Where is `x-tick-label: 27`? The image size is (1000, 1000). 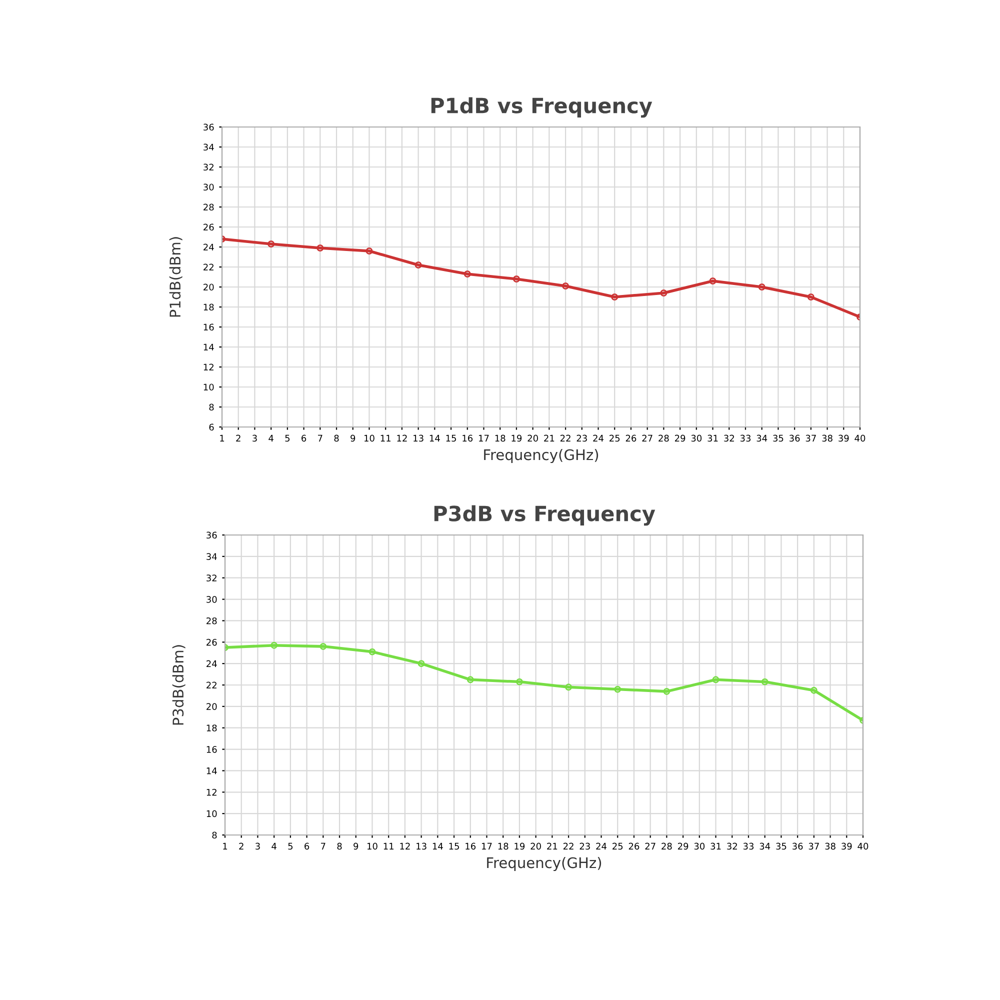
x-tick-label: 27 is located at coordinates (647, 438).